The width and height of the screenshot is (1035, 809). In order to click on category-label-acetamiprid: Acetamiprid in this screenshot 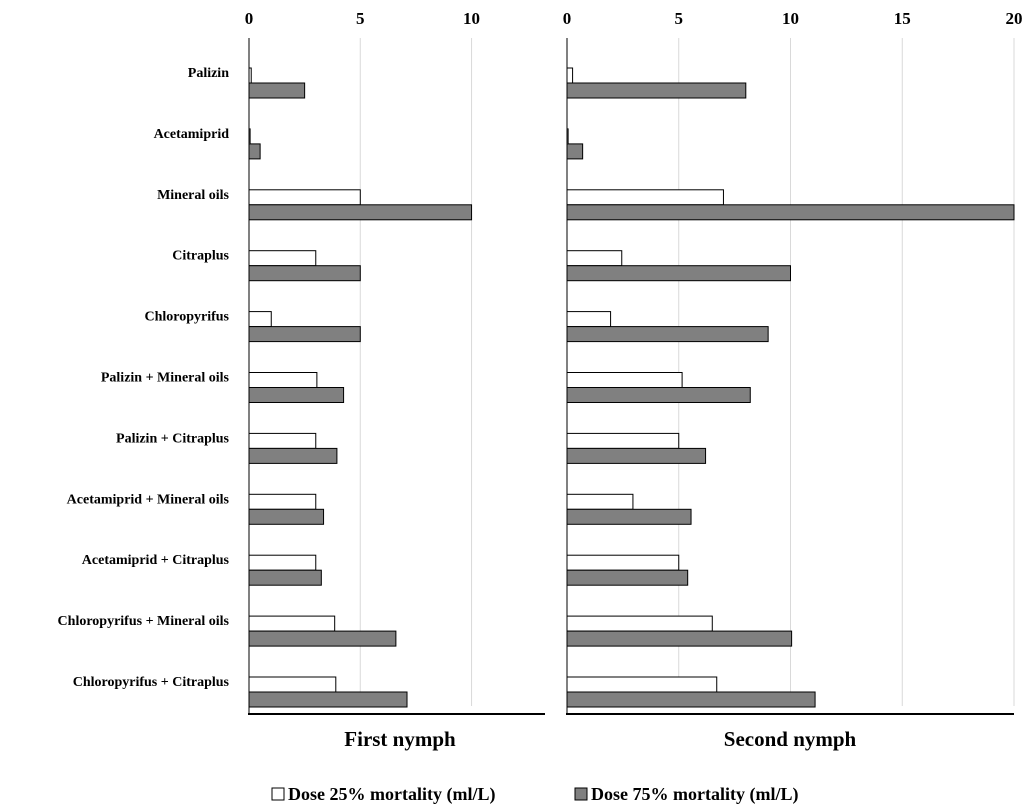, I will do `click(192, 134)`.